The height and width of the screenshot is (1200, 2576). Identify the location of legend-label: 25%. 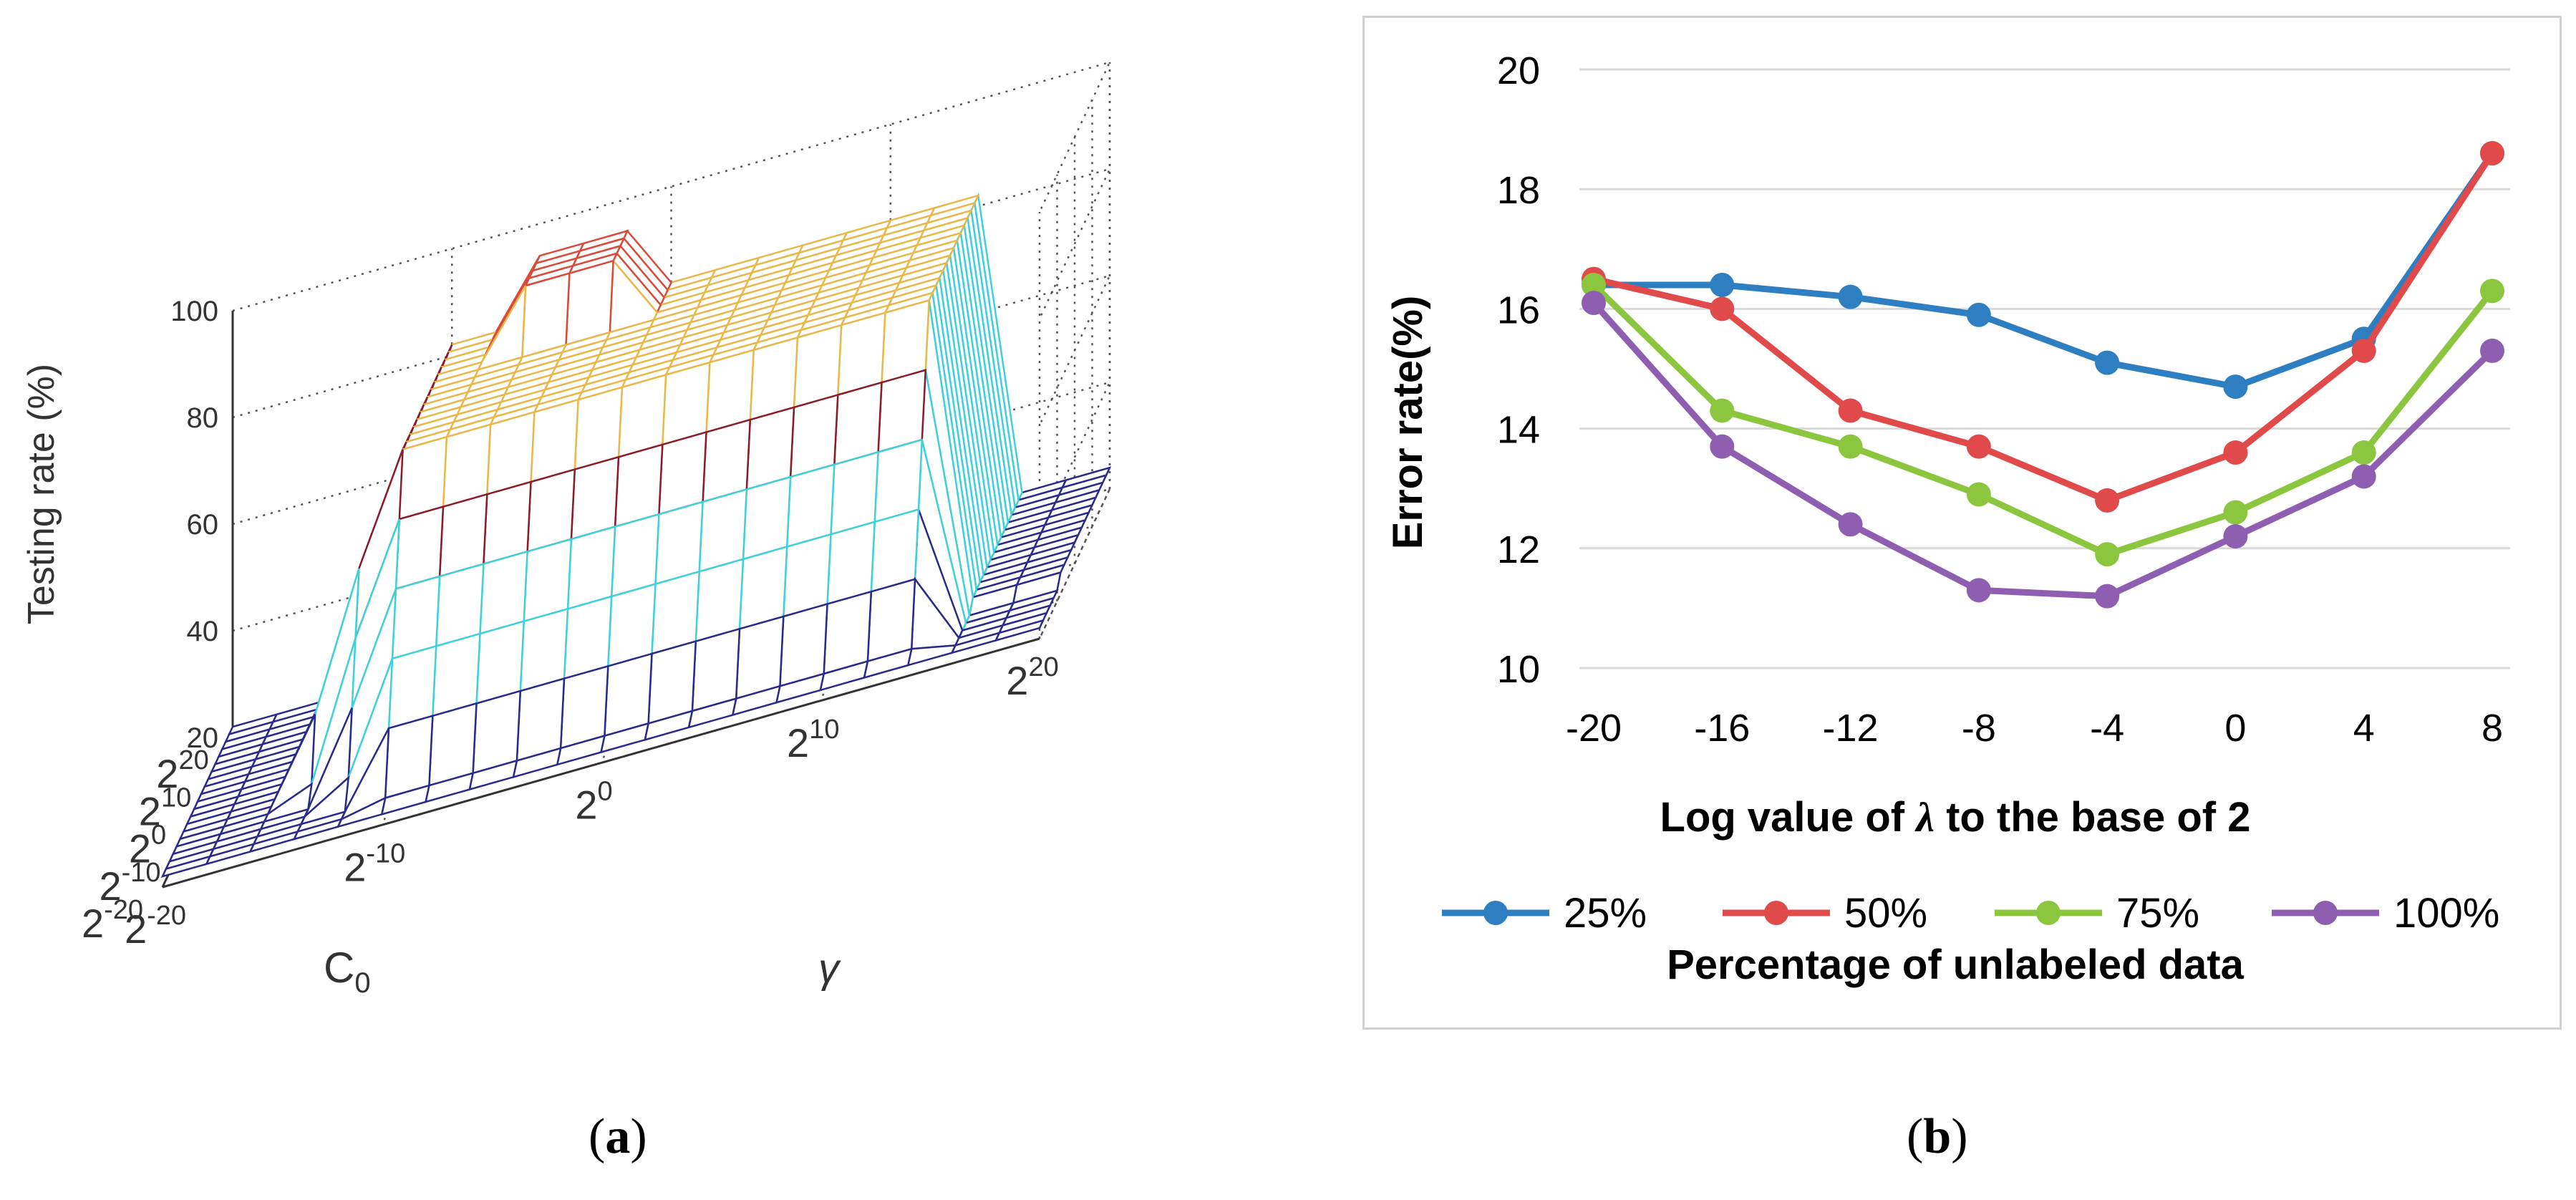
(1605, 913).